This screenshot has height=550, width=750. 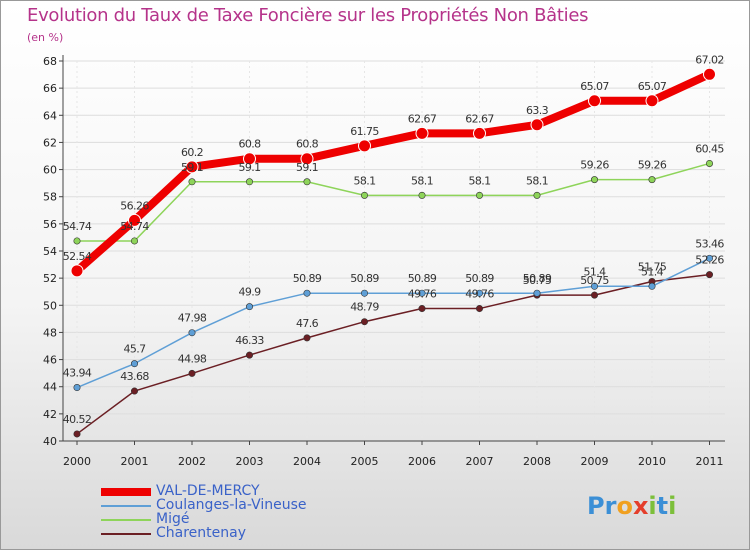 I want to click on y-tick-label: 50, so click(x=50, y=305).